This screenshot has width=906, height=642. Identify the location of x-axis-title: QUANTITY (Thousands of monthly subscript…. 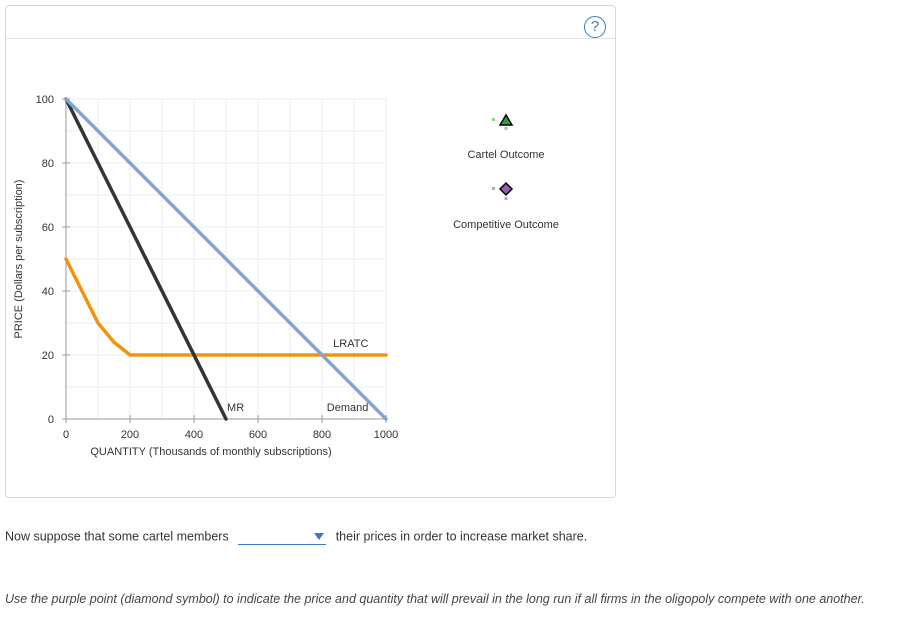
(210, 452).